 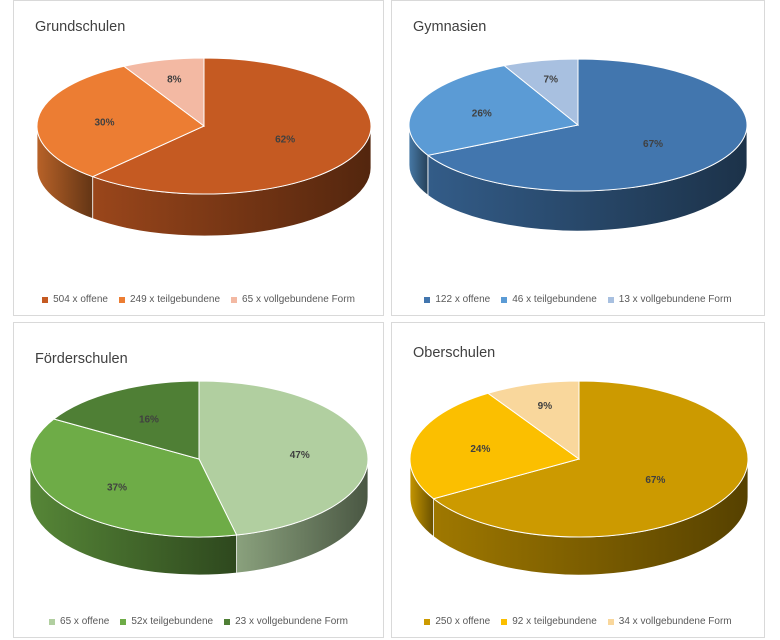 I want to click on legend-label: 52x teilgebundene, so click(x=172, y=621).